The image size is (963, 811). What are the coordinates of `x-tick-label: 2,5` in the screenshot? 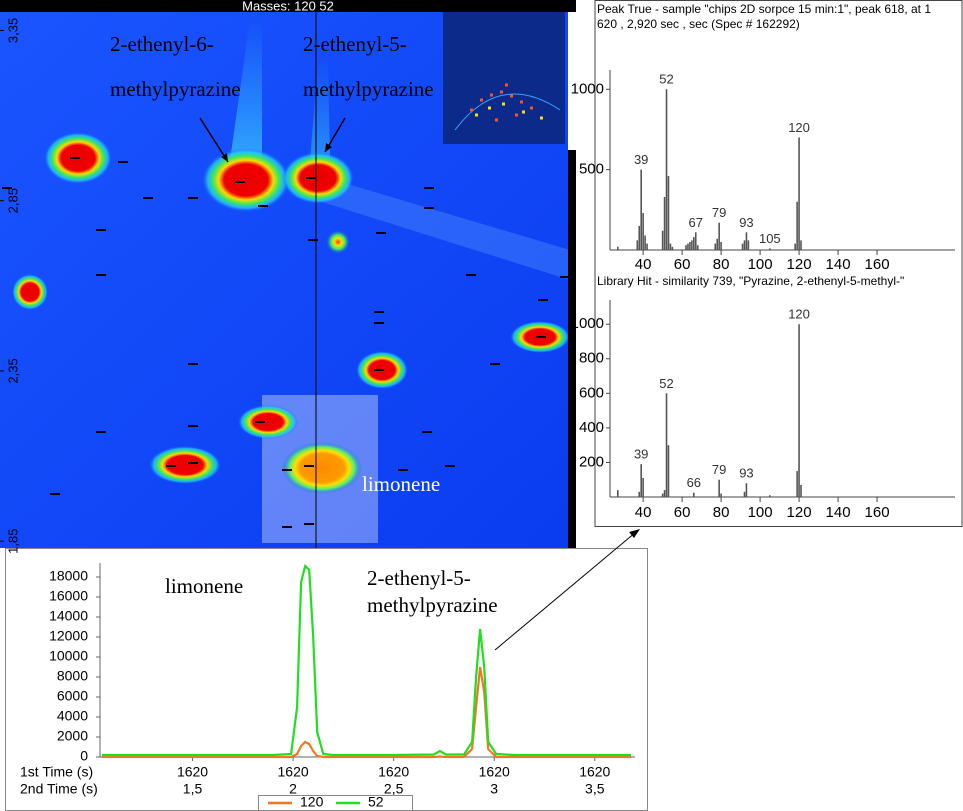 It's located at (394, 789).